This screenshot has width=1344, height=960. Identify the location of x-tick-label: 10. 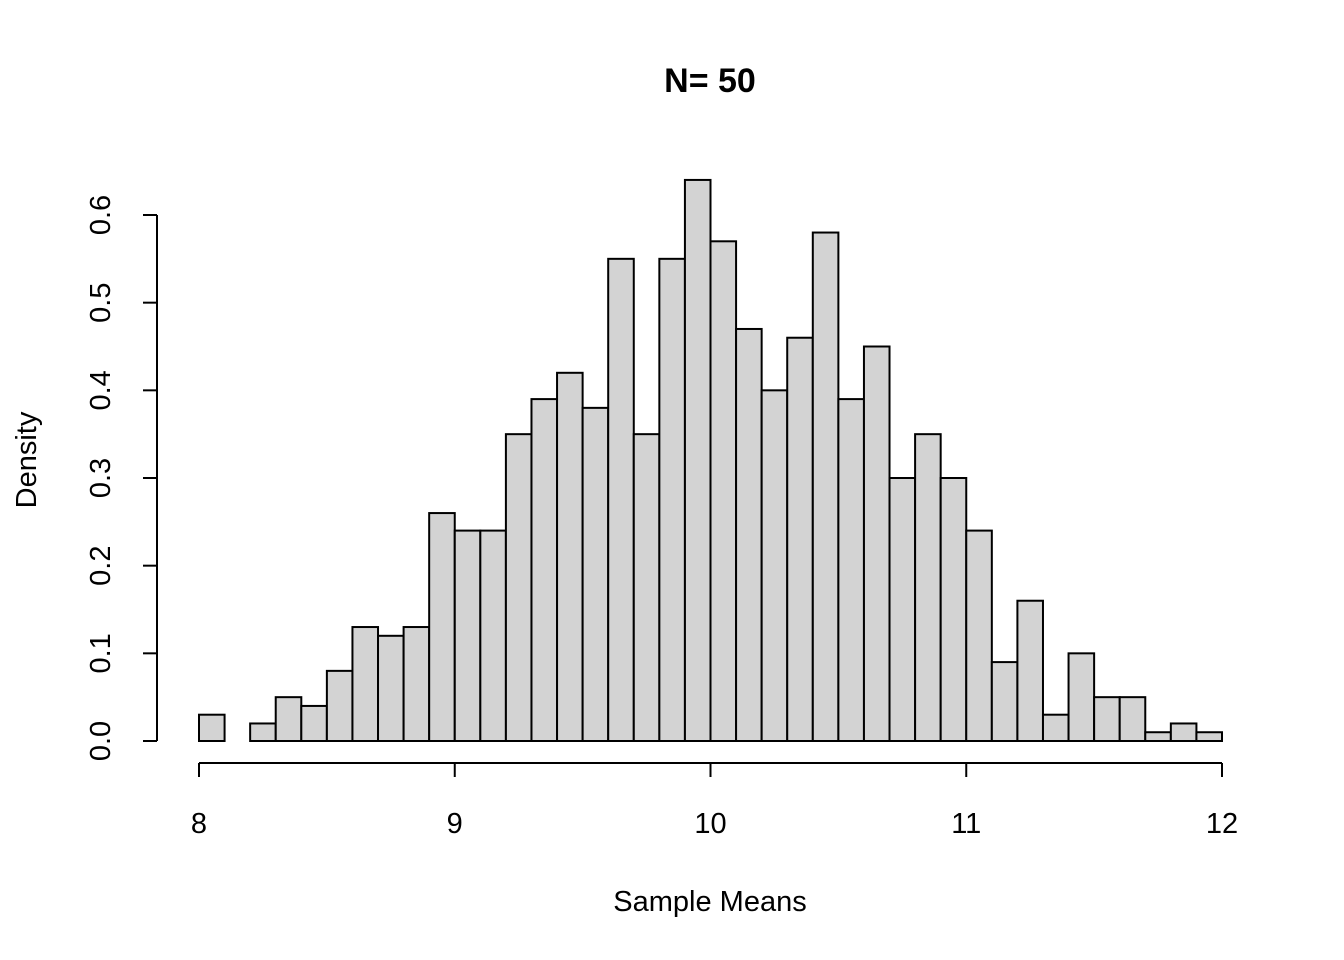
(710, 824).